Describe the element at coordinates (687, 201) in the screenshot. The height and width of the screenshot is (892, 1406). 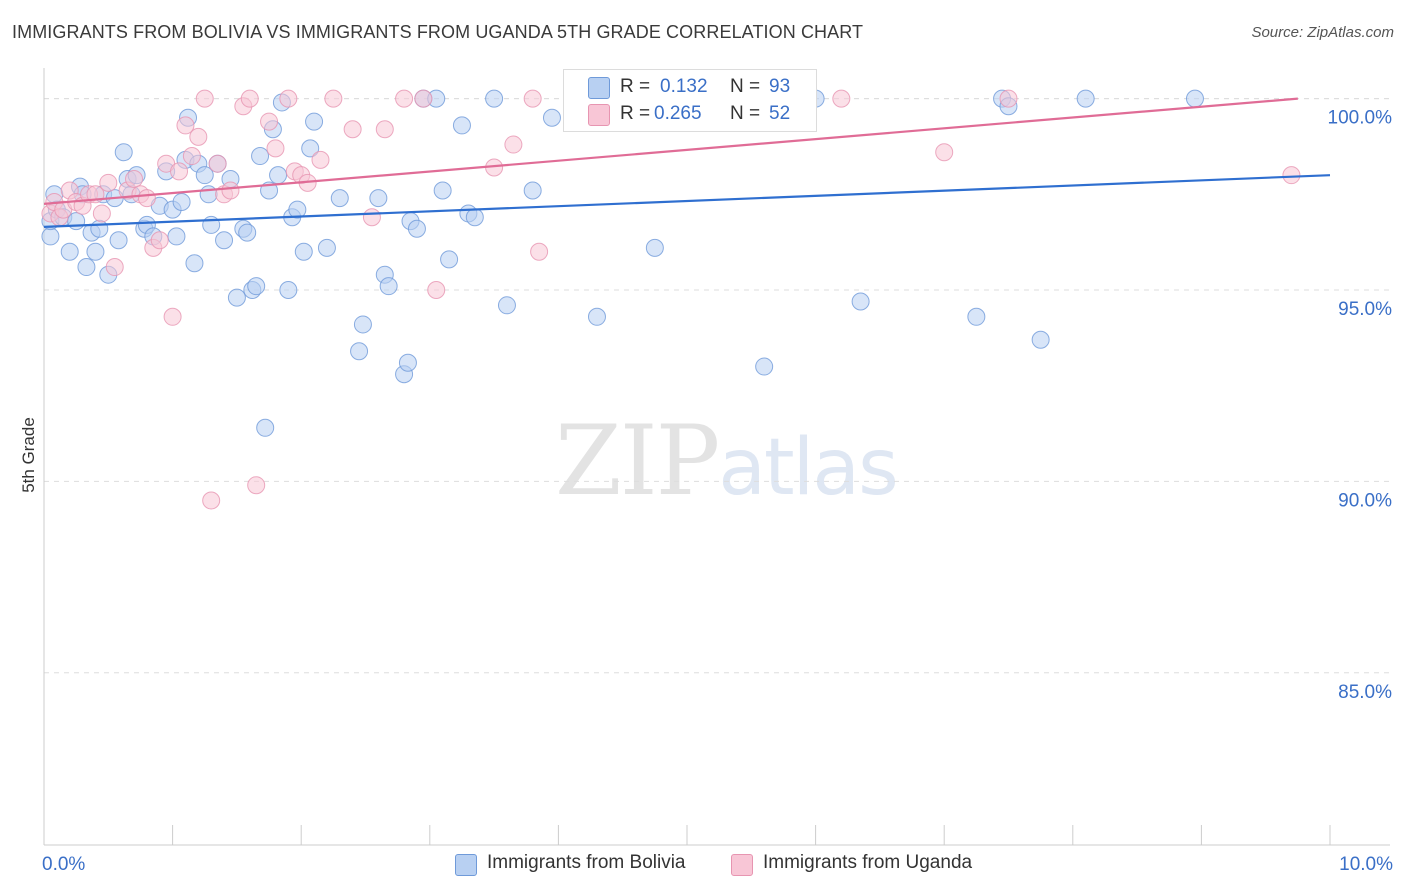
I see `trend-line-bolivia` at that location.